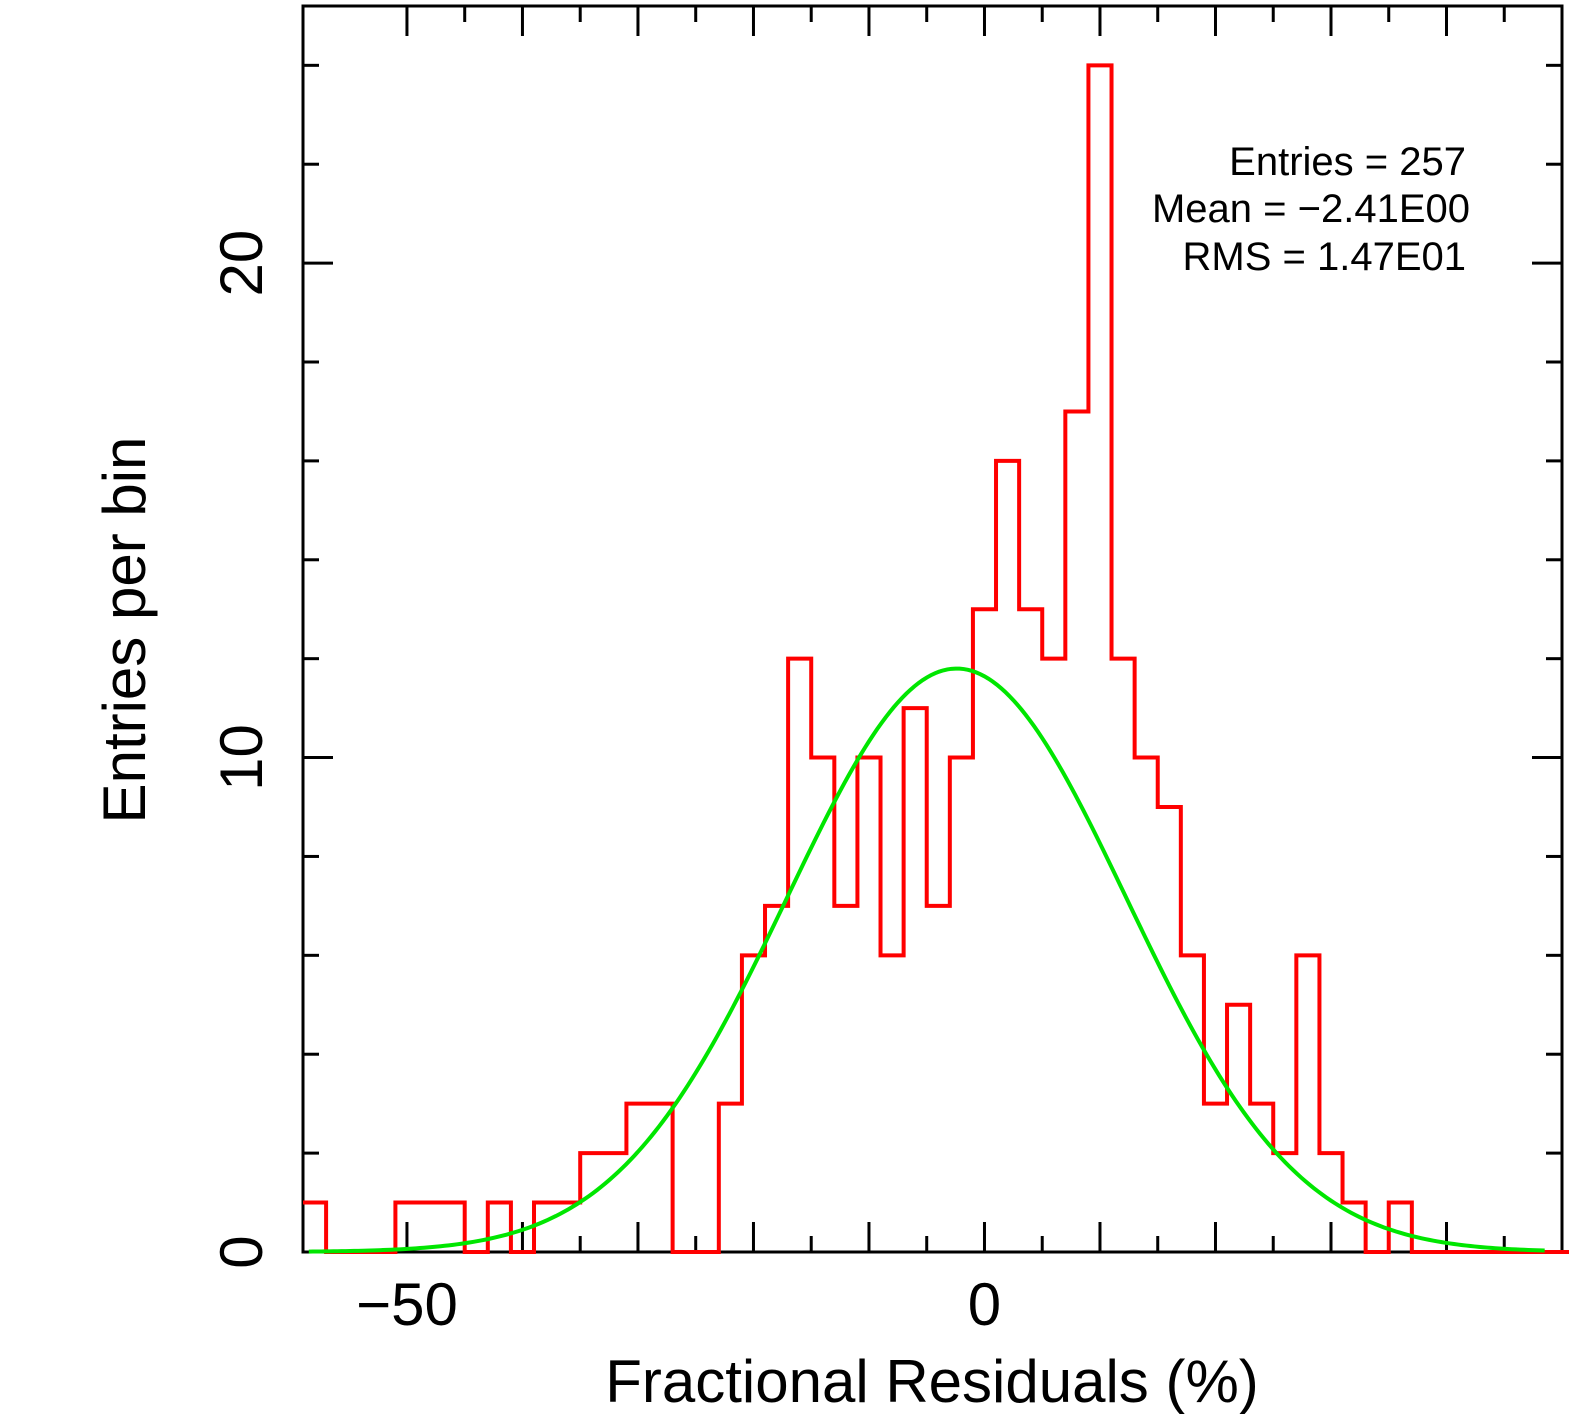  What do you see at coordinates (984, 1304) in the screenshot?
I see `x-tick-label: 0` at bounding box center [984, 1304].